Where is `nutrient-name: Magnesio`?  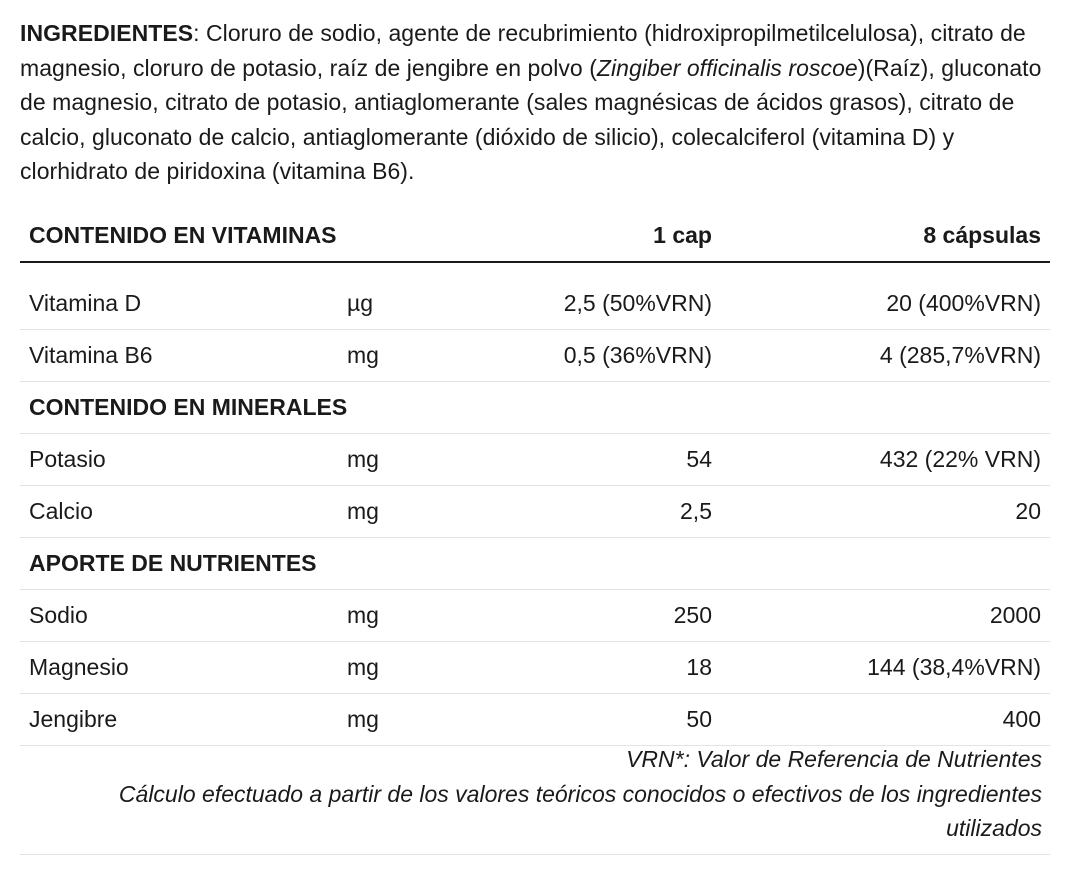
nutrient-name: Magnesio is located at coordinates (79, 667).